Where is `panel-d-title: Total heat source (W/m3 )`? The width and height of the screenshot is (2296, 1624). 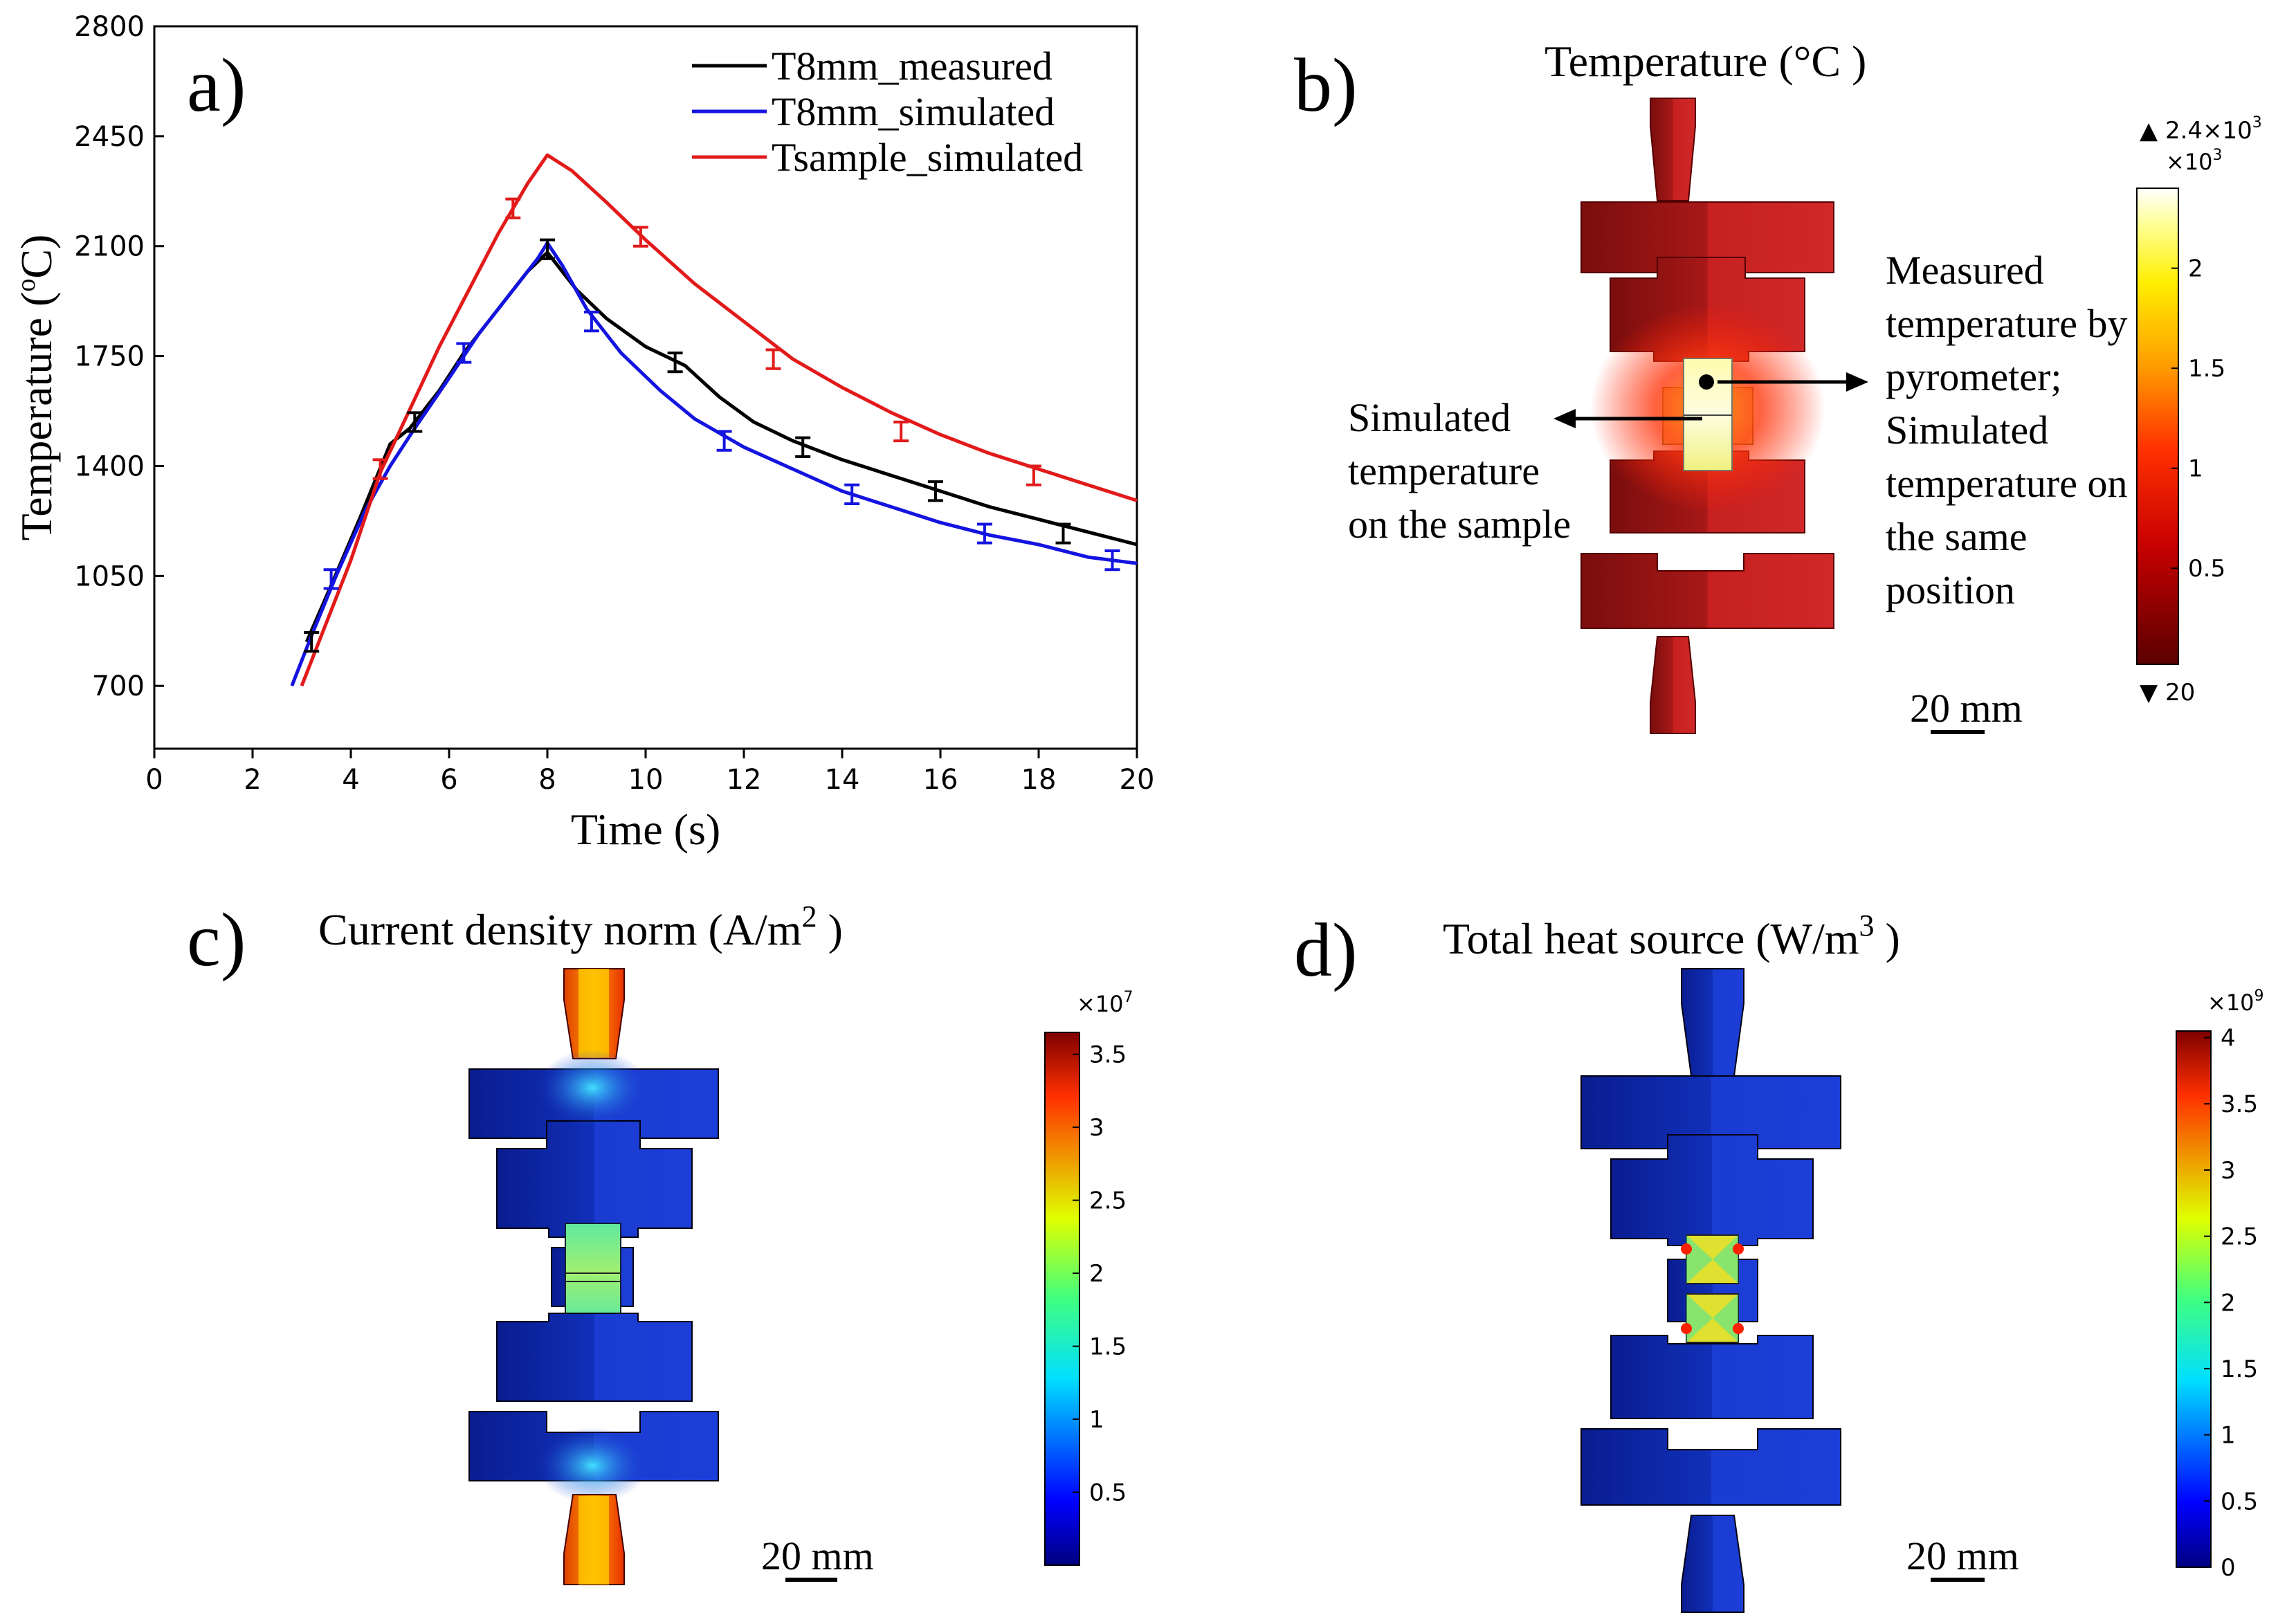
panel-d-title: Total heat source (W/m3 ) is located at coordinates (1671, 936).